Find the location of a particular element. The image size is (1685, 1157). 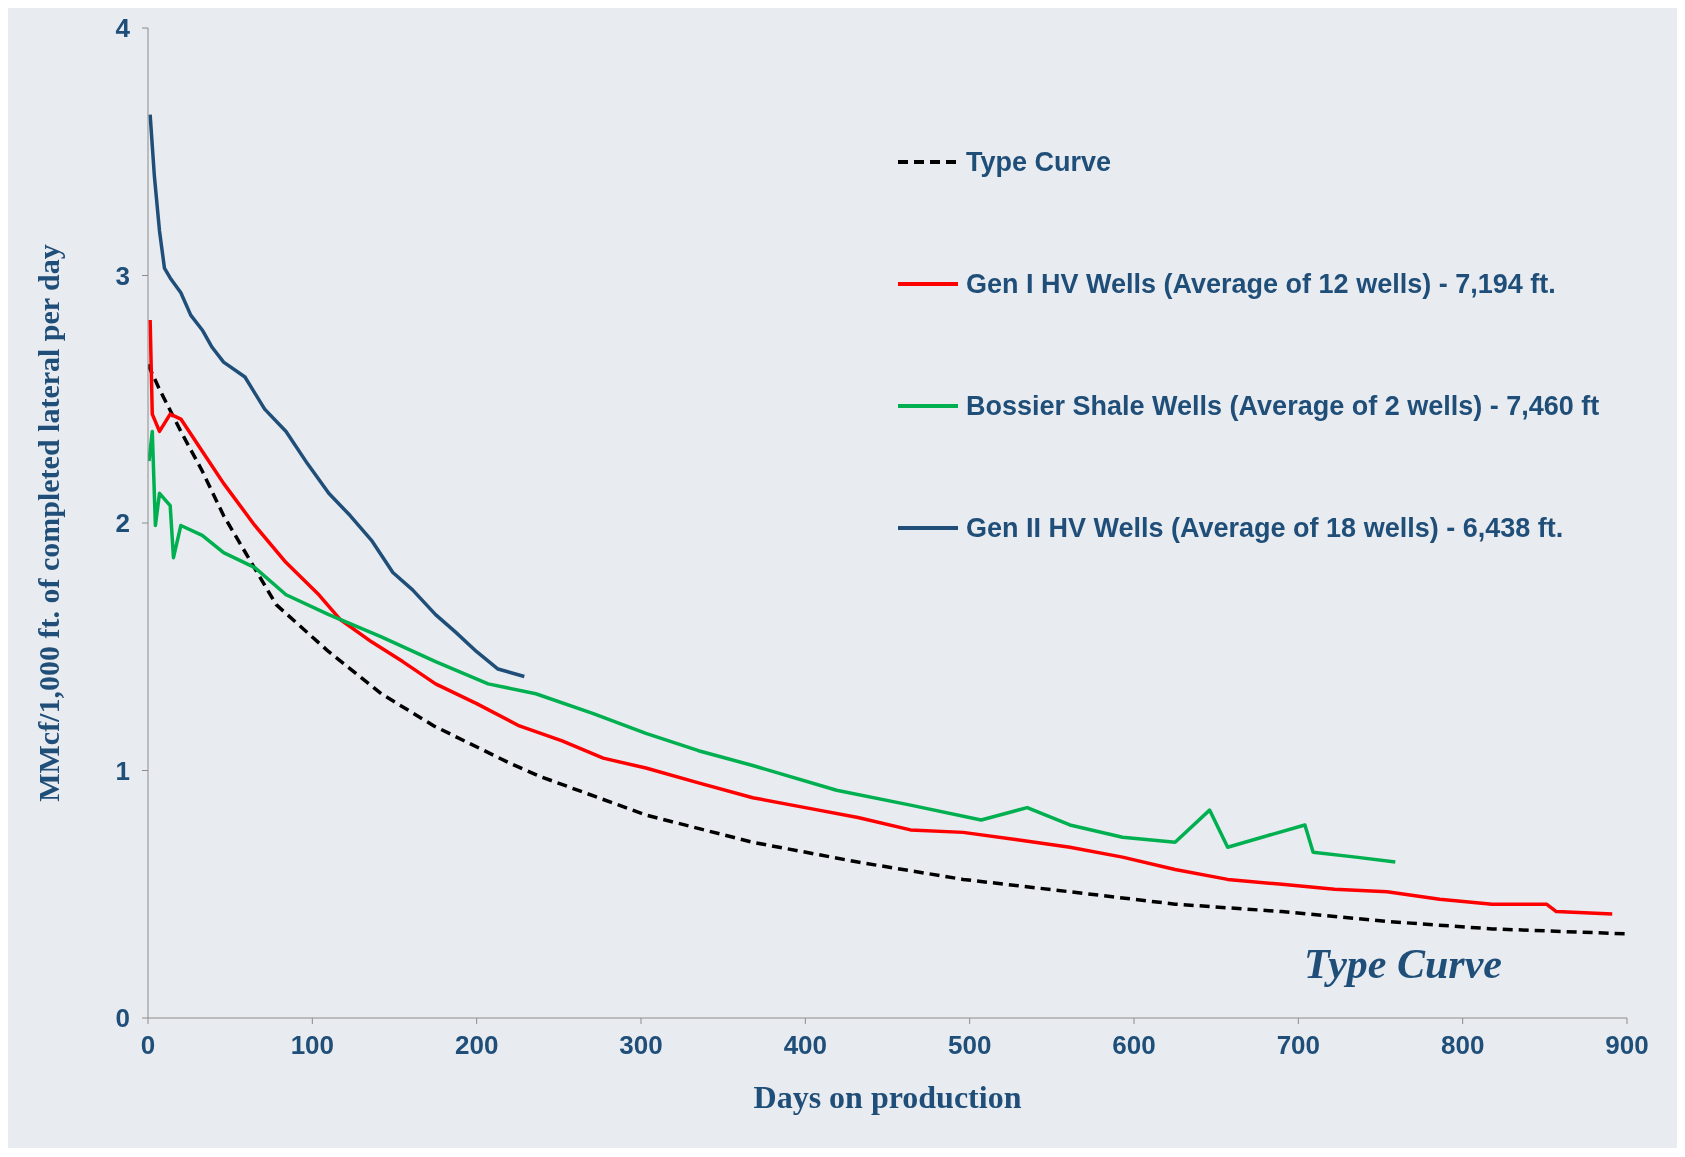

x-tick-label: 400 is located at coordinates (805, 1045).